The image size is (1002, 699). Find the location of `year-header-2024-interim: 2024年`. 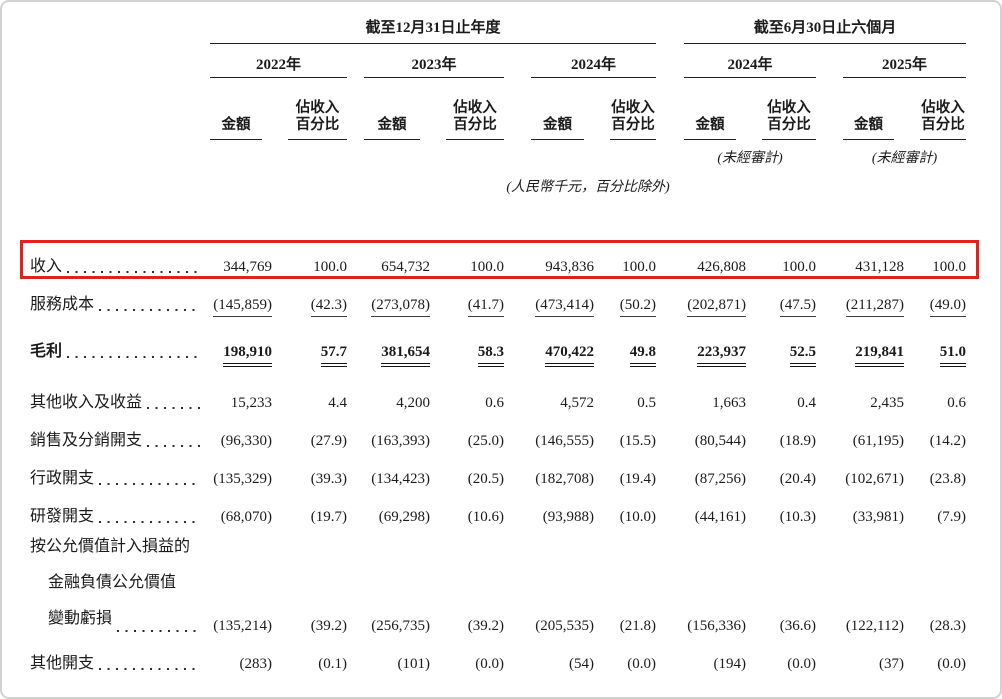

year-header-2024-interim: 2024年 is located at coordinates (750, 61).